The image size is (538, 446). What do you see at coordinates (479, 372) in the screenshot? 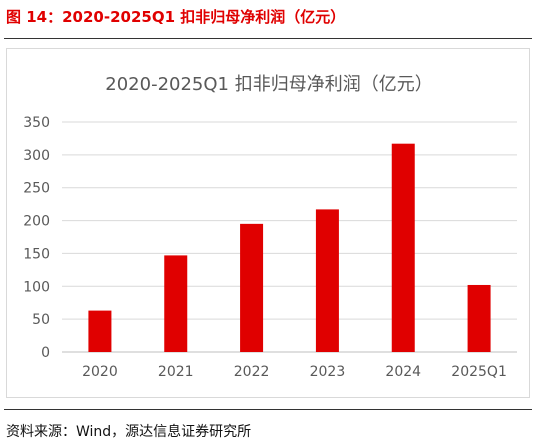
I see `x-tick-label: 2025Q1` at bounding box center [479, 372].